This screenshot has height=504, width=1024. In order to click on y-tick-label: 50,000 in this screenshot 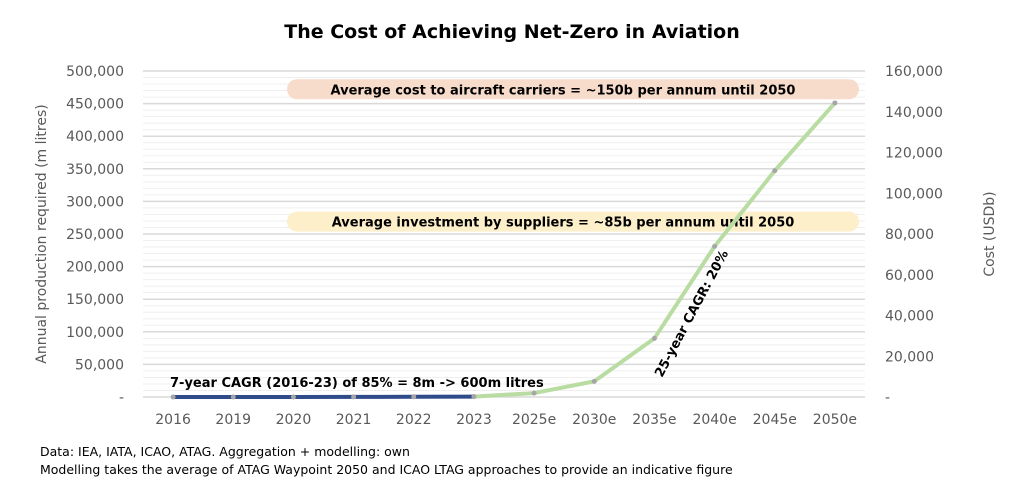, I will do `click(99, 365)`.